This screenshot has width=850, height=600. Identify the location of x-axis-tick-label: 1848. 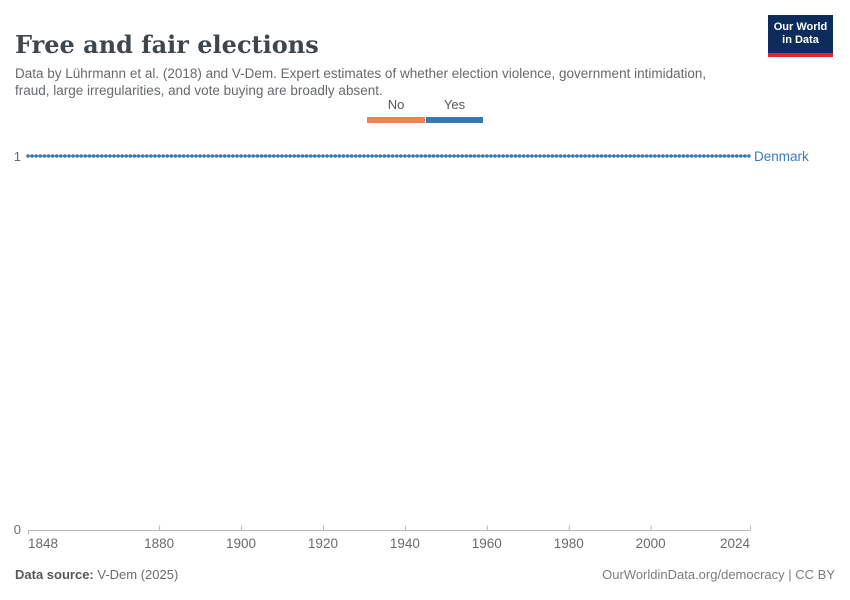
(43, 543).